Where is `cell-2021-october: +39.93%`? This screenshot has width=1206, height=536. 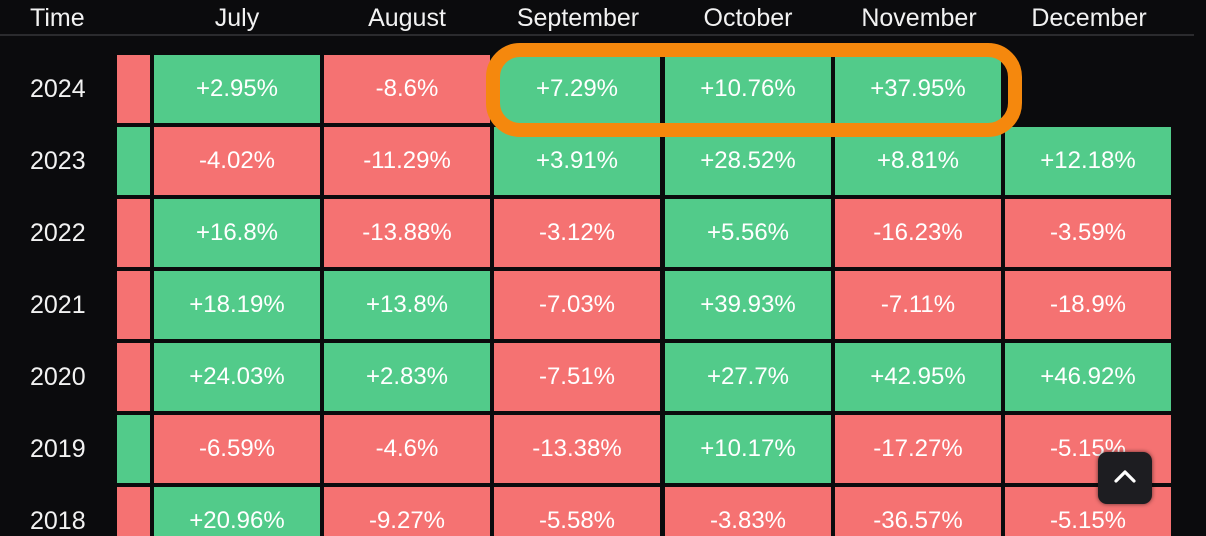 cell-2021-october: +39.93% is located at coordinates (748, 305).